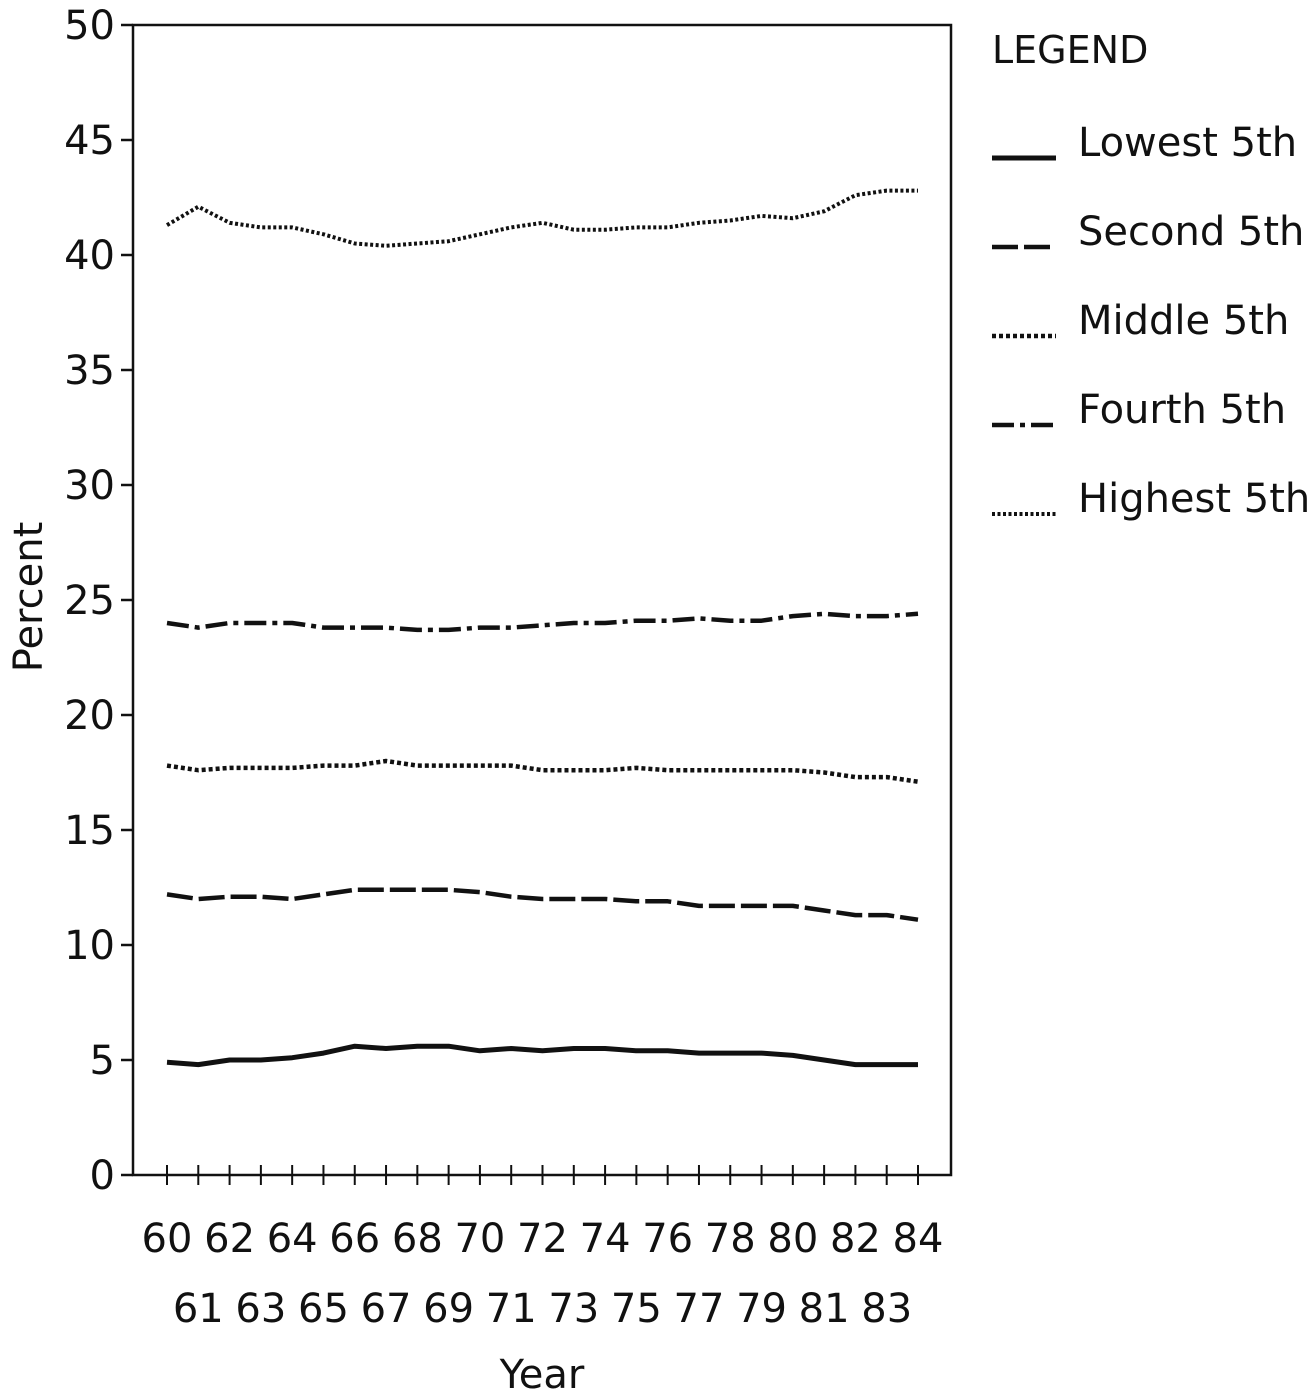  Describe the element at coordinates (542, 1055) in the screenshot. I see `series-line-lowest-5th` at that location.